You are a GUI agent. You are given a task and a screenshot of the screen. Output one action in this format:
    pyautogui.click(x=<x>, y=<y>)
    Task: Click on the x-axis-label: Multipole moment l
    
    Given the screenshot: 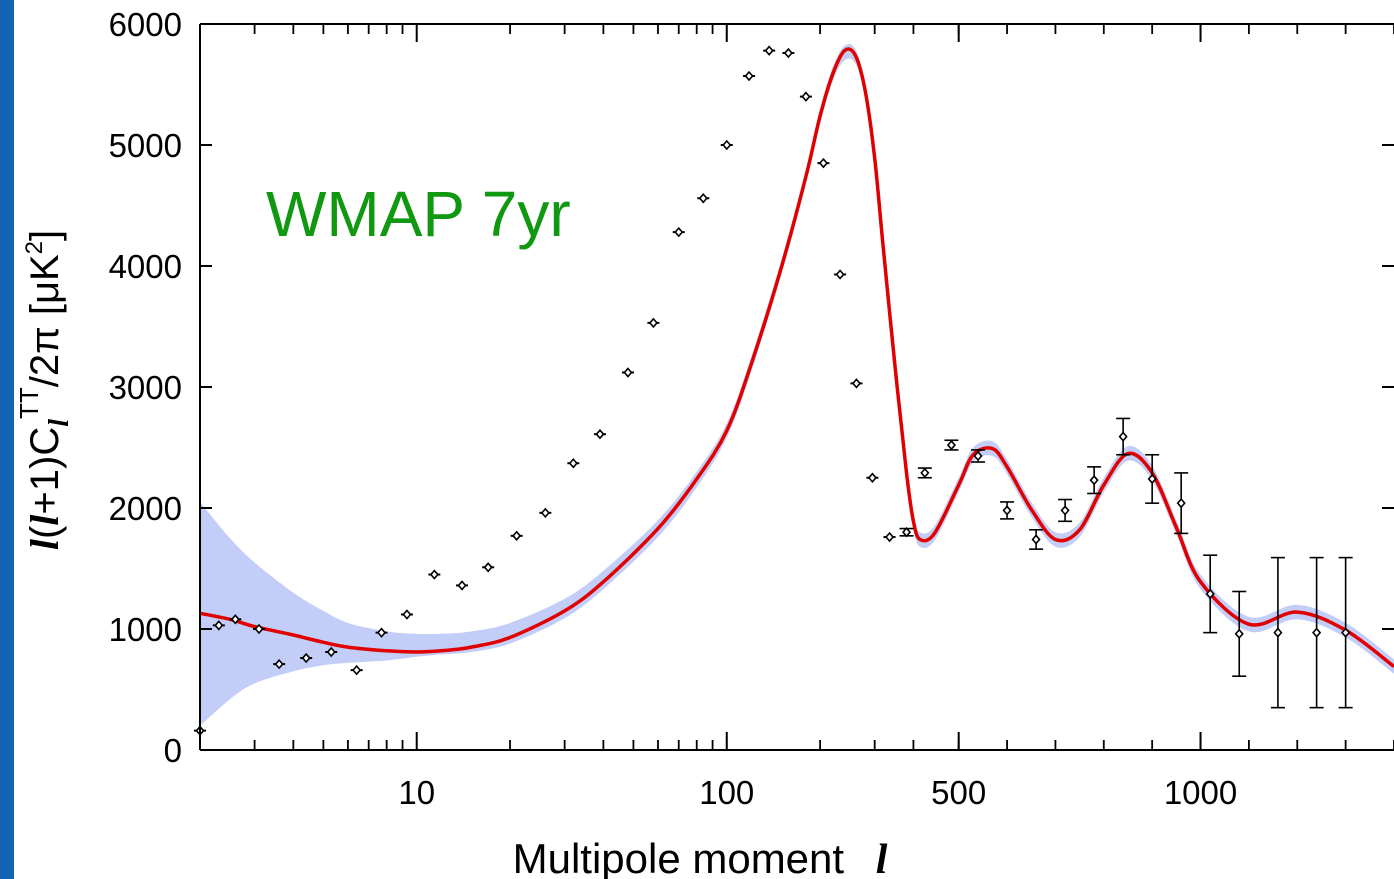 What is the action you would take?
    pyautogui.click(x=700, y=857)
    